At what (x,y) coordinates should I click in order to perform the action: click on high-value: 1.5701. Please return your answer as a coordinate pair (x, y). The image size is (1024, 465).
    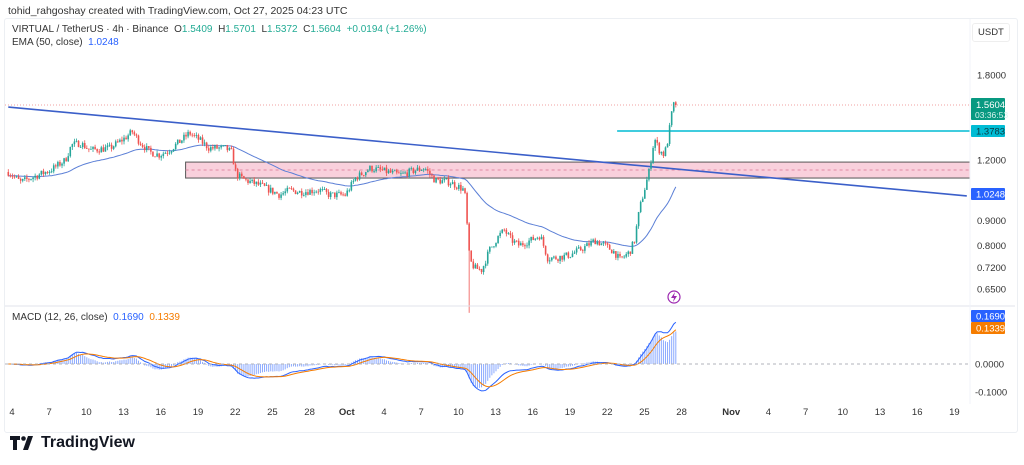
    Looking at the image, I should click on (240, 29).